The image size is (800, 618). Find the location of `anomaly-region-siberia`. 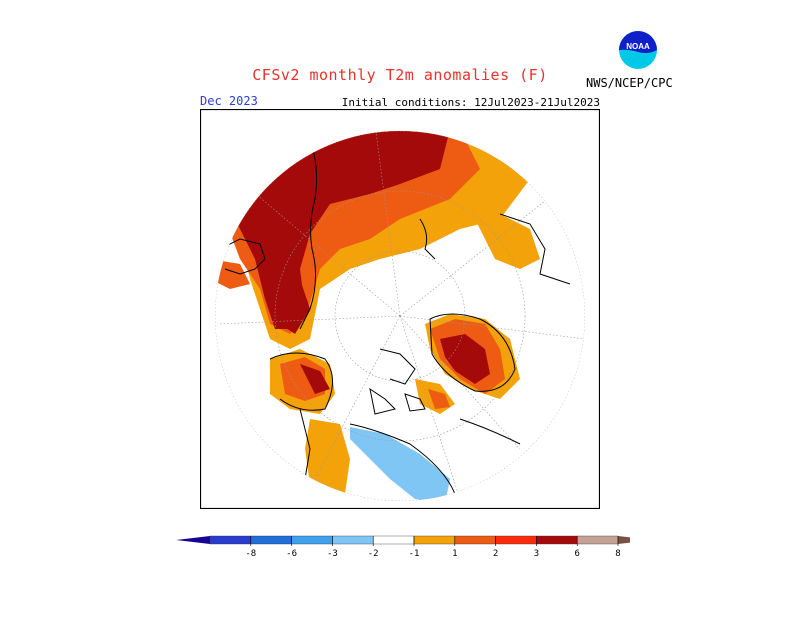

anomaly-region-siberia is located at coordinates (327, 460).